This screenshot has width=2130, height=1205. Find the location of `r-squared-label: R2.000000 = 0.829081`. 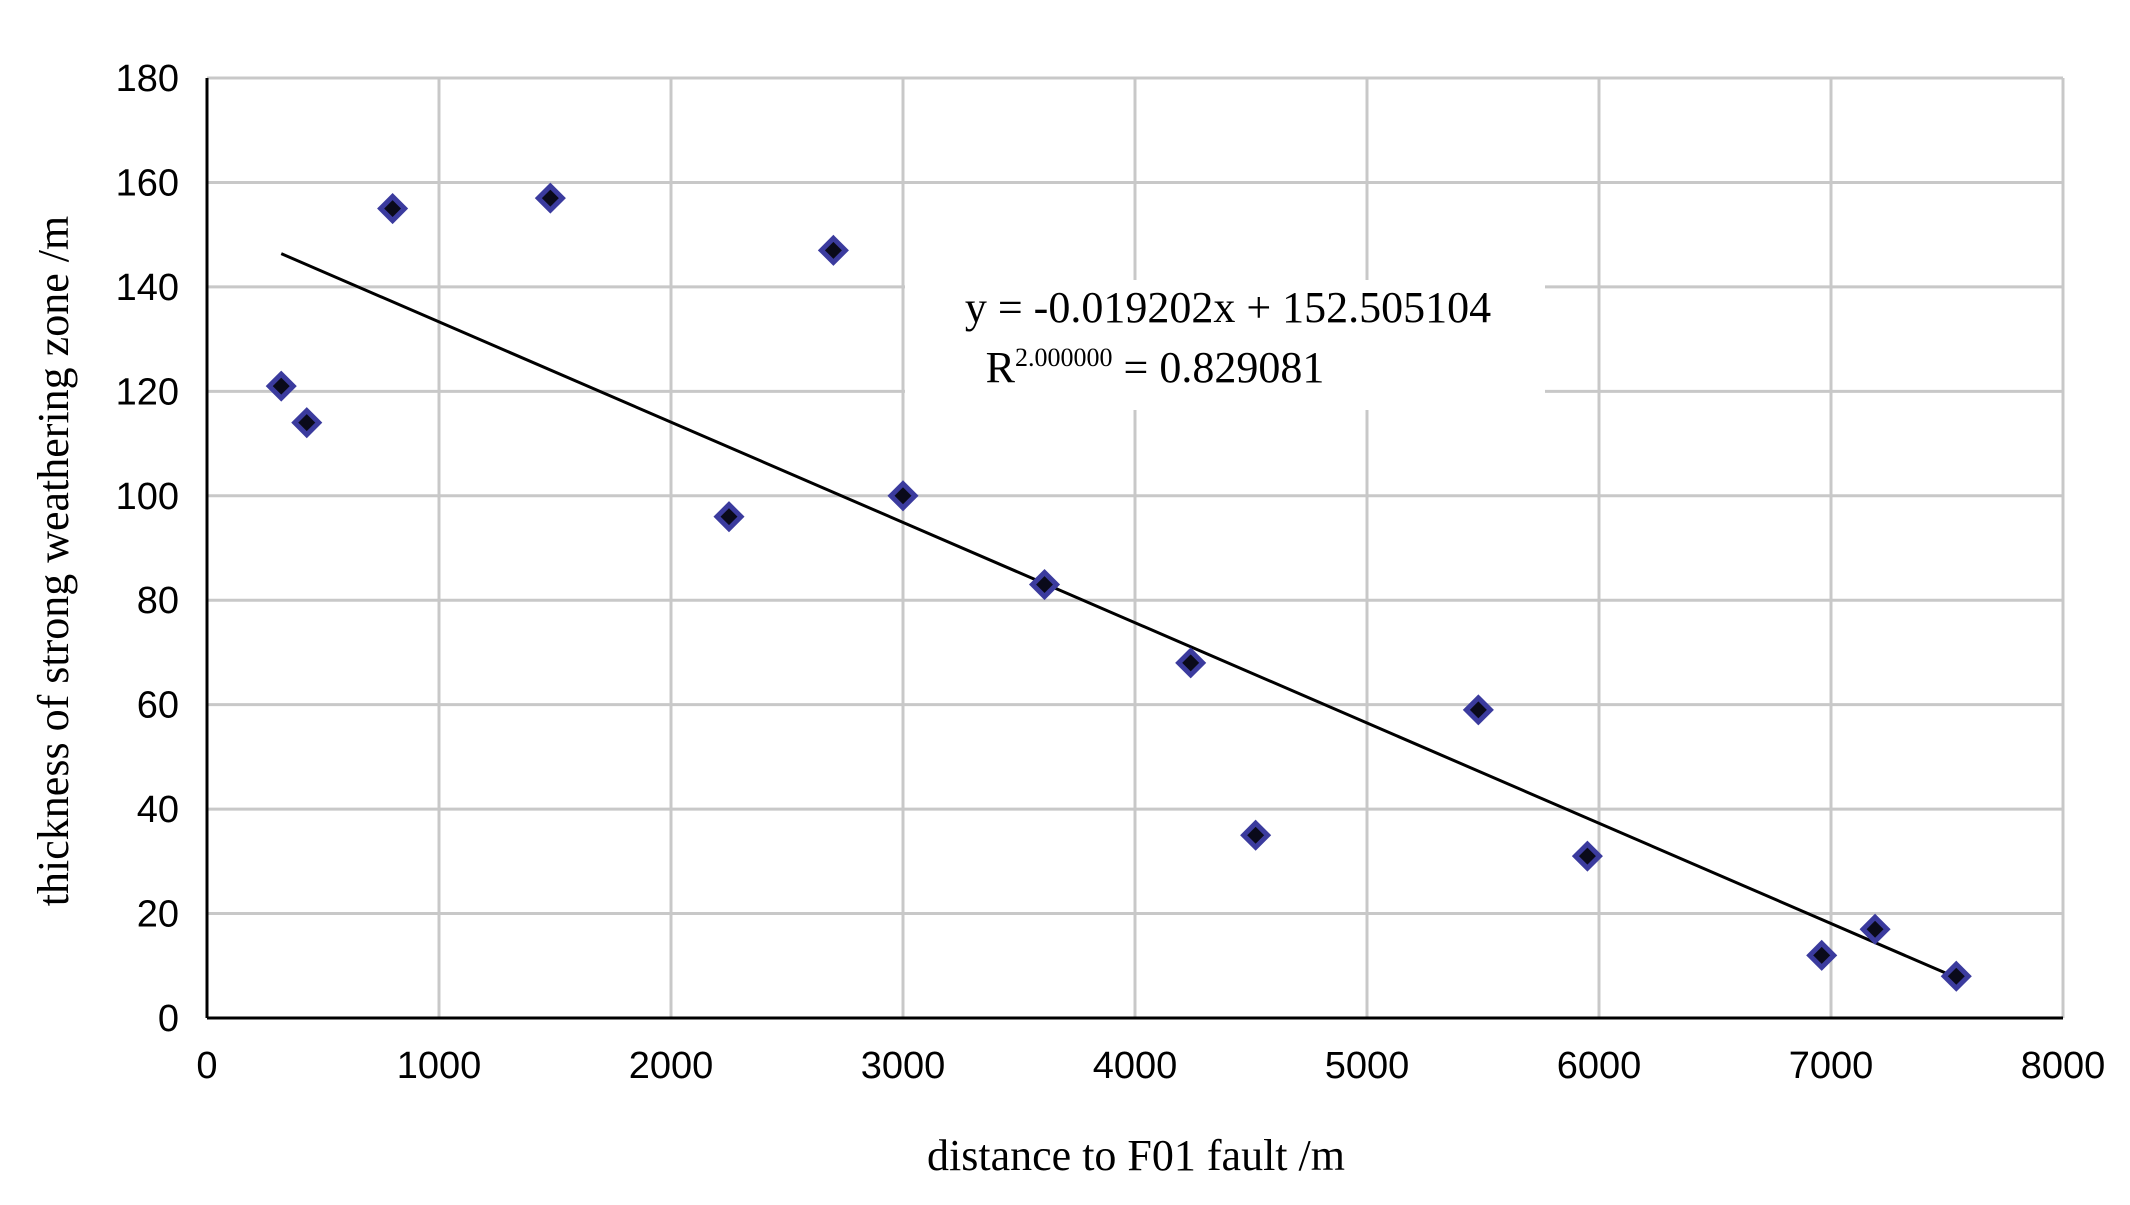

r-squared-label: R2.000000 = 0.829081 is located at coordinates (1155, 367).